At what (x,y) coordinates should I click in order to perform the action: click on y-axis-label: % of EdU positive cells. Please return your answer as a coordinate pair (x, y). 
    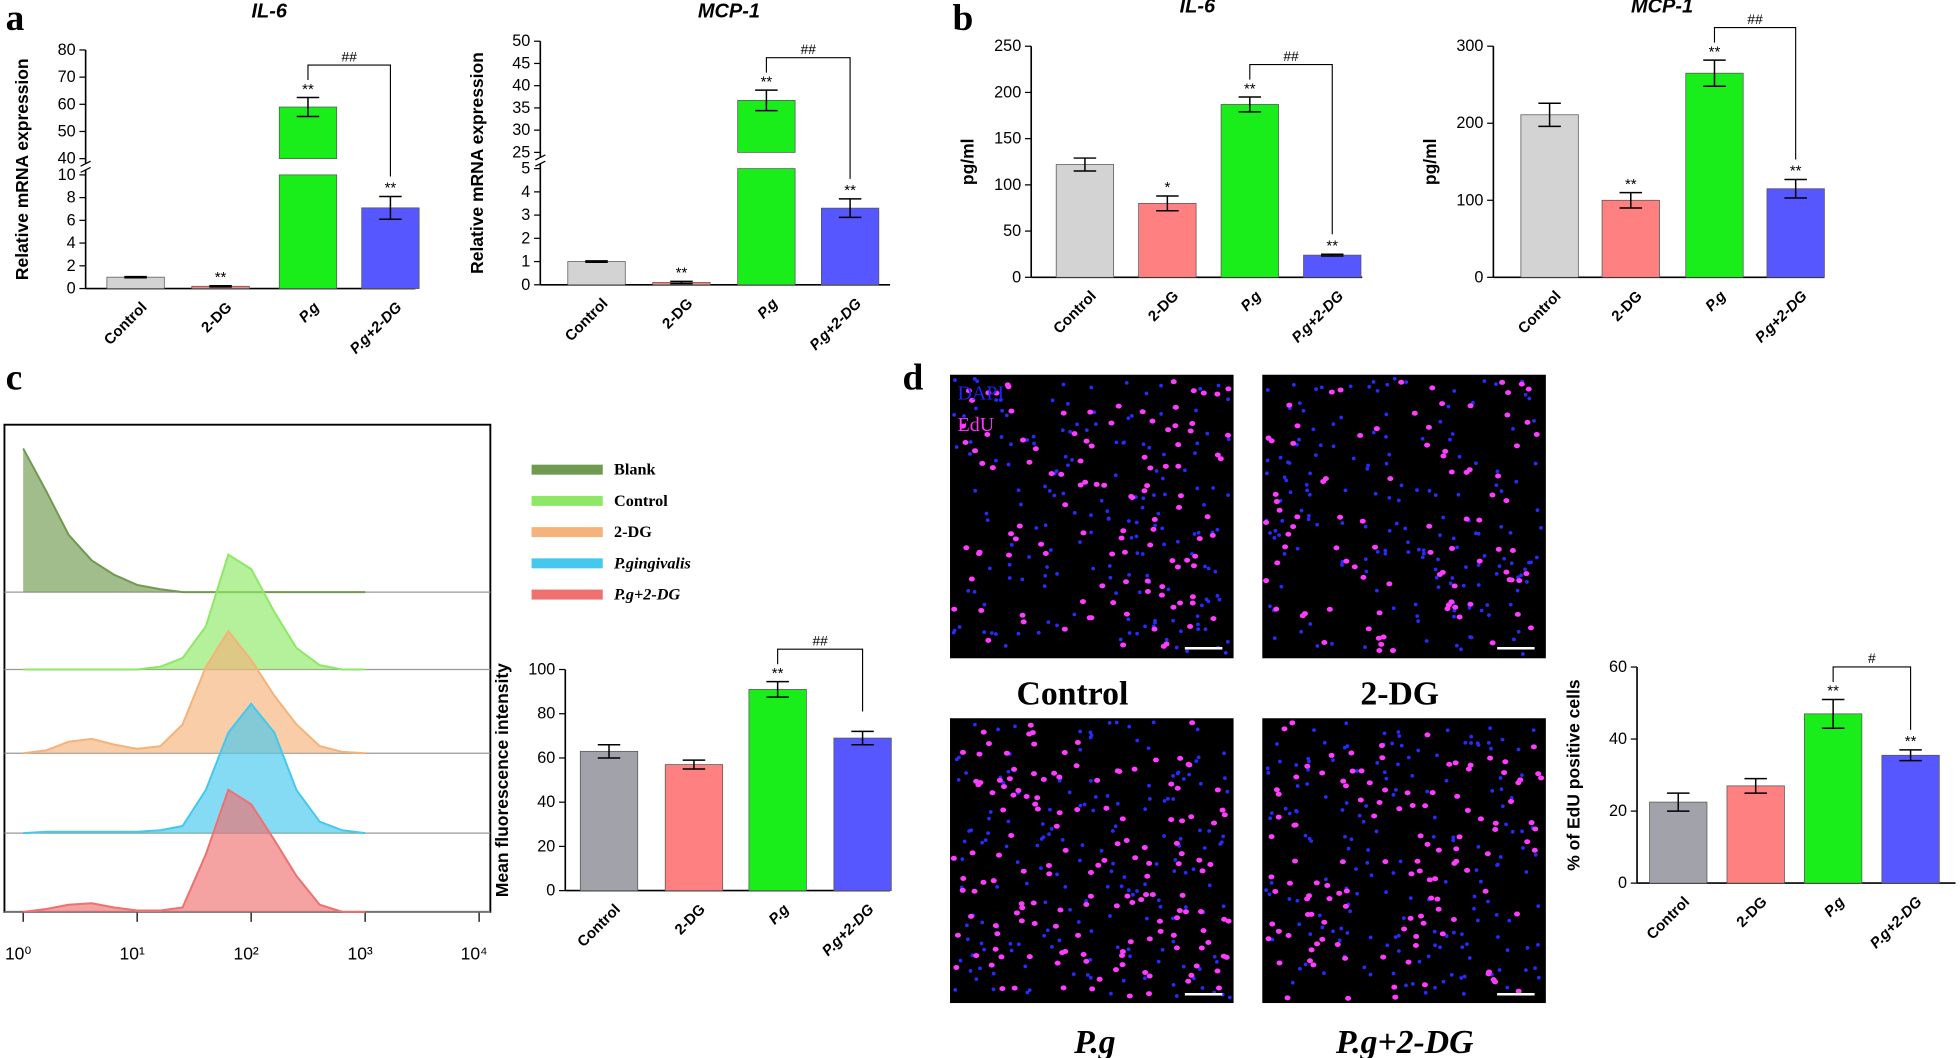
    Looking at the image, I should click on (1574, 774).